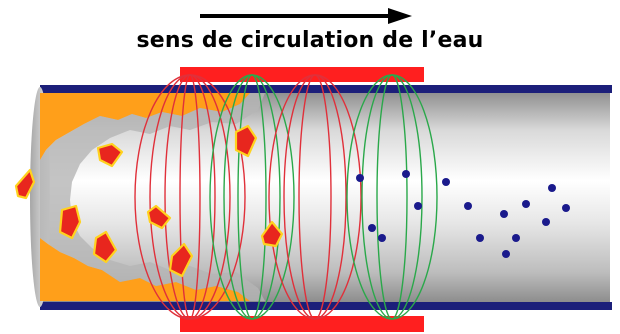  Describe the element at coordinates (463, 214) in the screenshot. I see `dispersed-particles` at that location.